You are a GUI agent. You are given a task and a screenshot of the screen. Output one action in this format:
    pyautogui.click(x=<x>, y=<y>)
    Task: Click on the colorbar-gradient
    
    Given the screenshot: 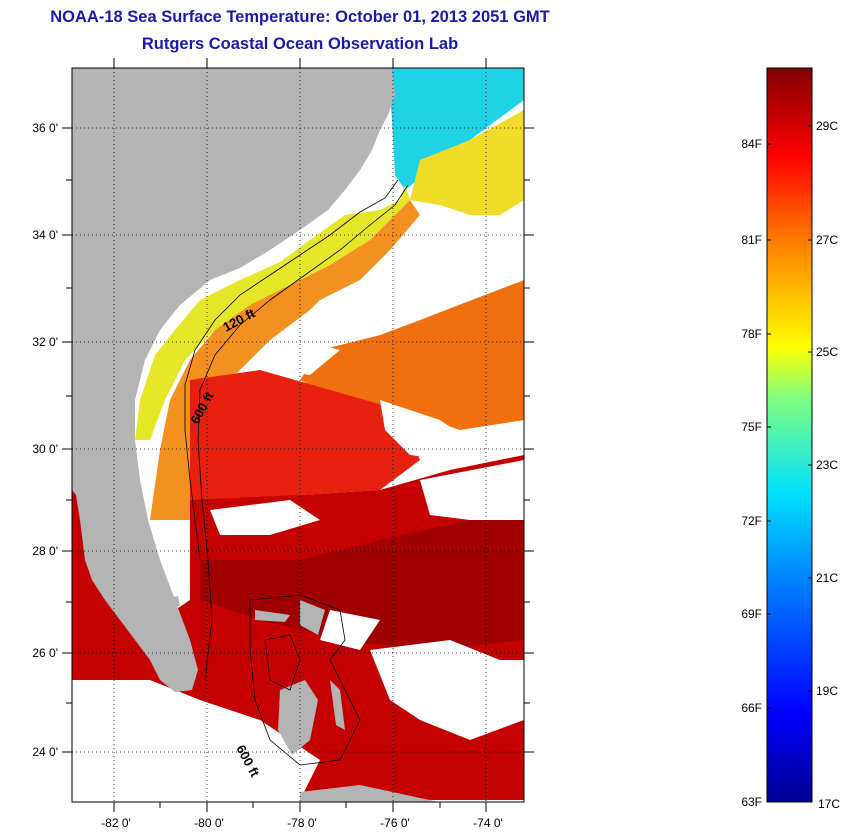 What is the action you would take?
    pyautogui.click(x=789, y=435)
    